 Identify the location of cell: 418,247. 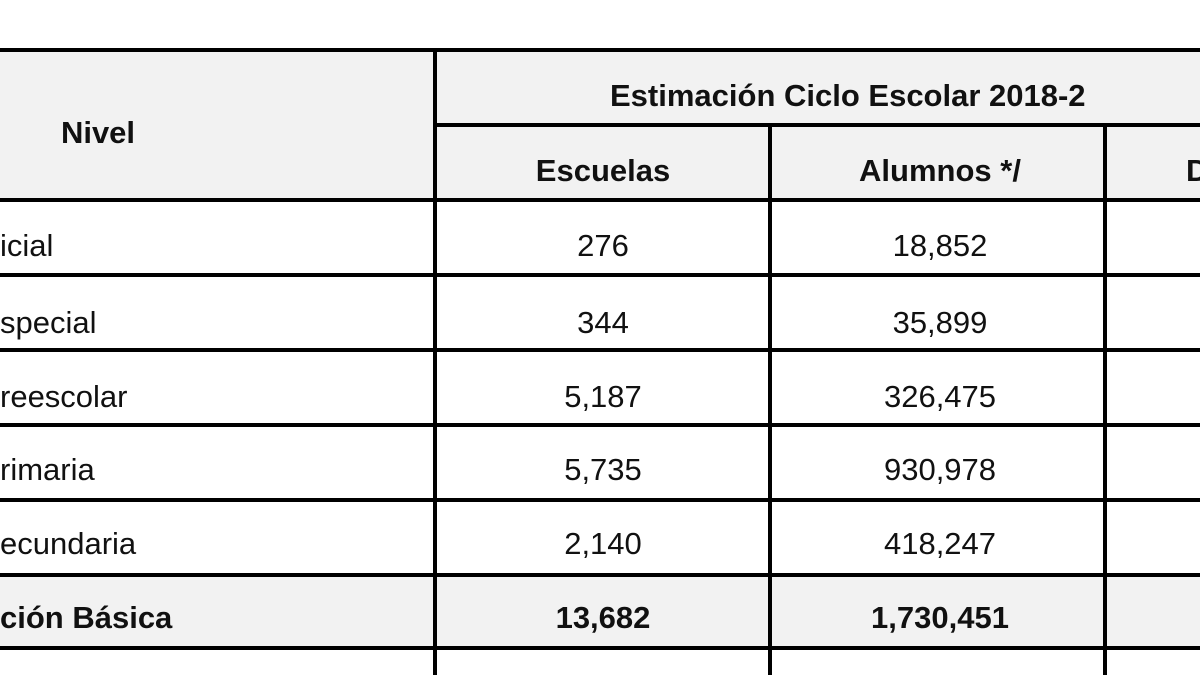
(940, 543).